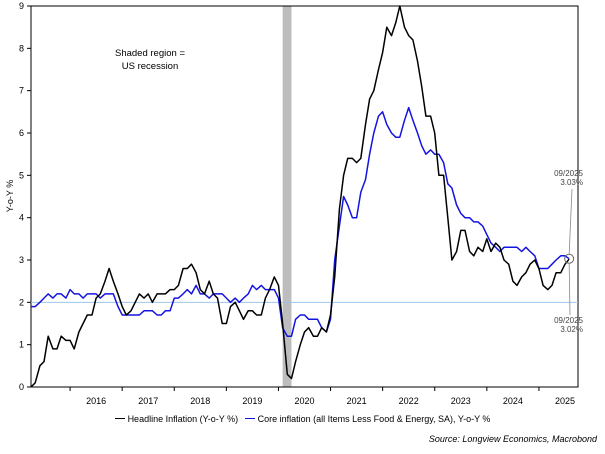 This screenshot has height=454, width=605. What do you see at coordinates (565, 401) in the screenshot?
I see `x-tick-label: 2025` at bounding box center [565, 401].